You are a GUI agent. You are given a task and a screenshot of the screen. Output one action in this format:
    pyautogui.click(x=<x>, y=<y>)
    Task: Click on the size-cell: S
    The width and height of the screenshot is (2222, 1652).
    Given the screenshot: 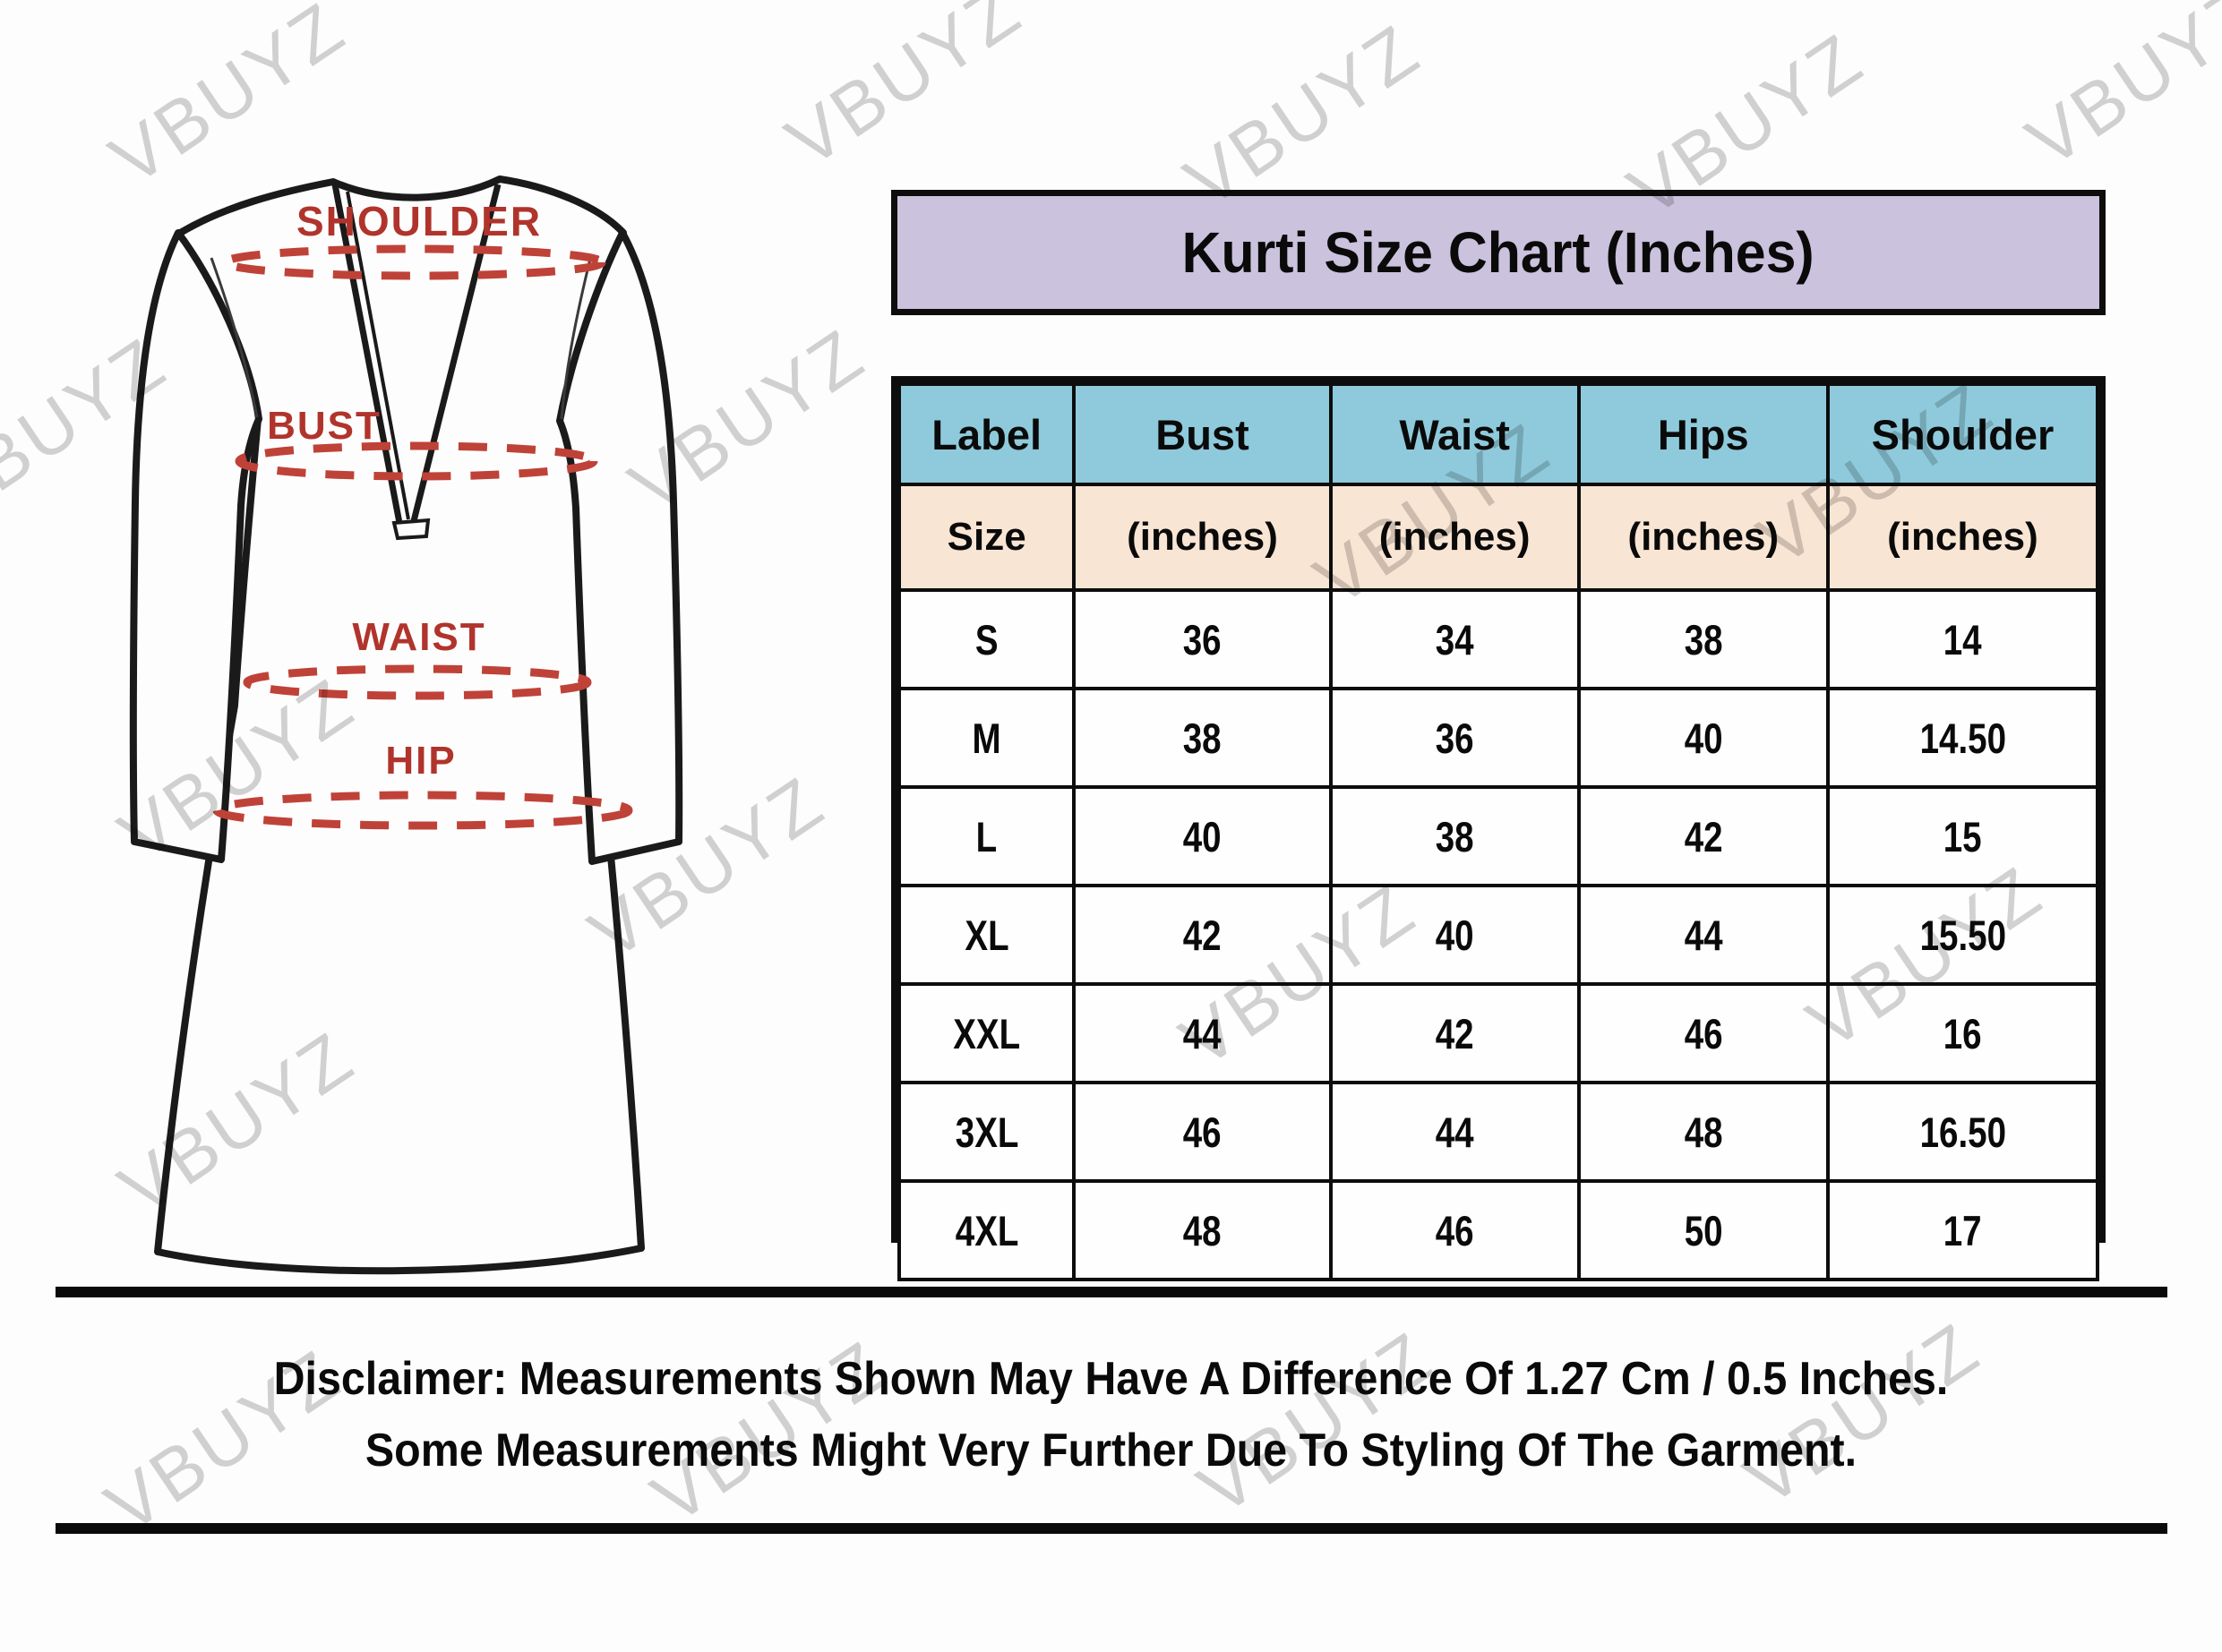 What is the action you would take?
    pyautogui.click(x=986, y=639)
    